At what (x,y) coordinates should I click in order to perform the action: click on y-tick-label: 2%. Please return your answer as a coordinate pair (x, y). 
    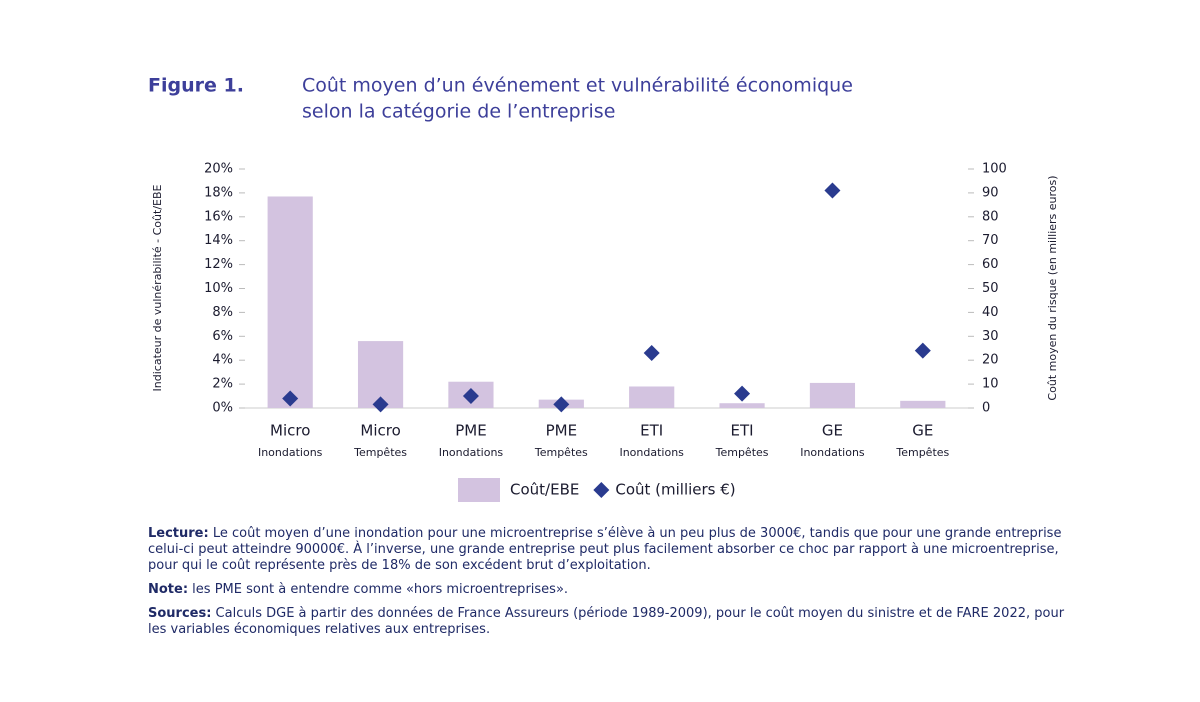
    Looking at the image, I should click on (222, 384).